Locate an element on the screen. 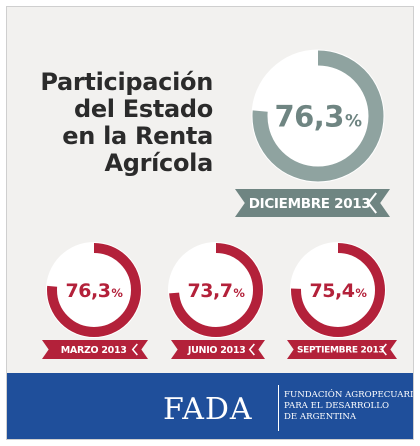 The width and height of the screenshot is (420, 446). donut-chart-1: 76,3% DICIEMBRE 2013 is located at coordinates (312, 133).